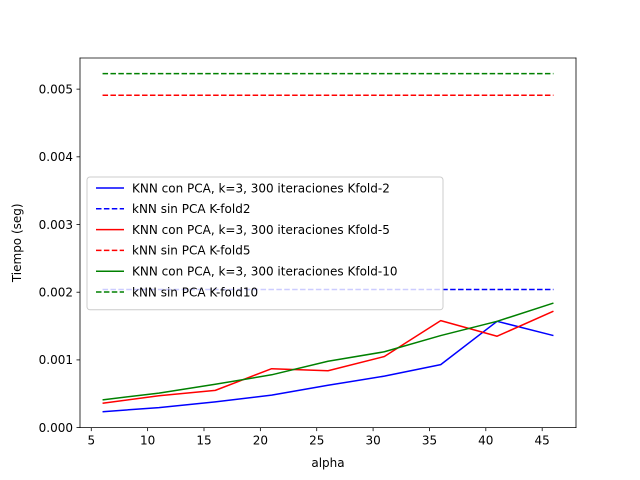  I want to click on x-tick-label: 35, so click(429, 441).